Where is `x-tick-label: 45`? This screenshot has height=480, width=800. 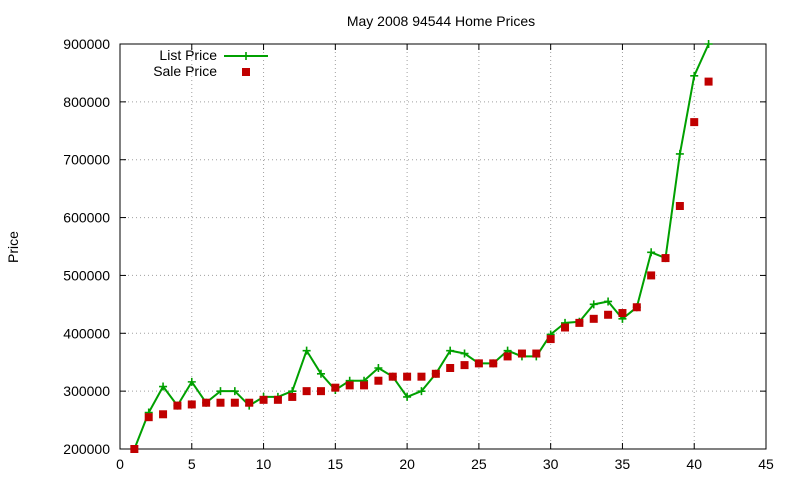 x-tick-label: 45 is located at coordinates (766, 464).